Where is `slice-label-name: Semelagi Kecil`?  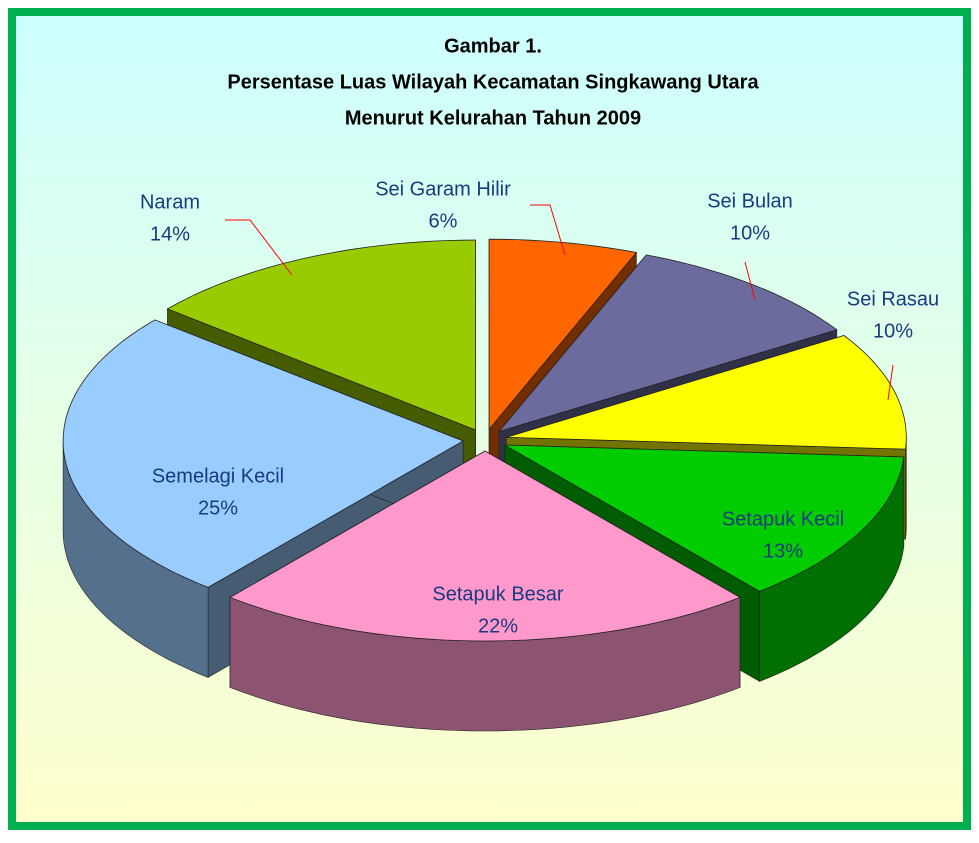
slice-label-name: Semelagi Kecil is located at coordinates (218, 476).